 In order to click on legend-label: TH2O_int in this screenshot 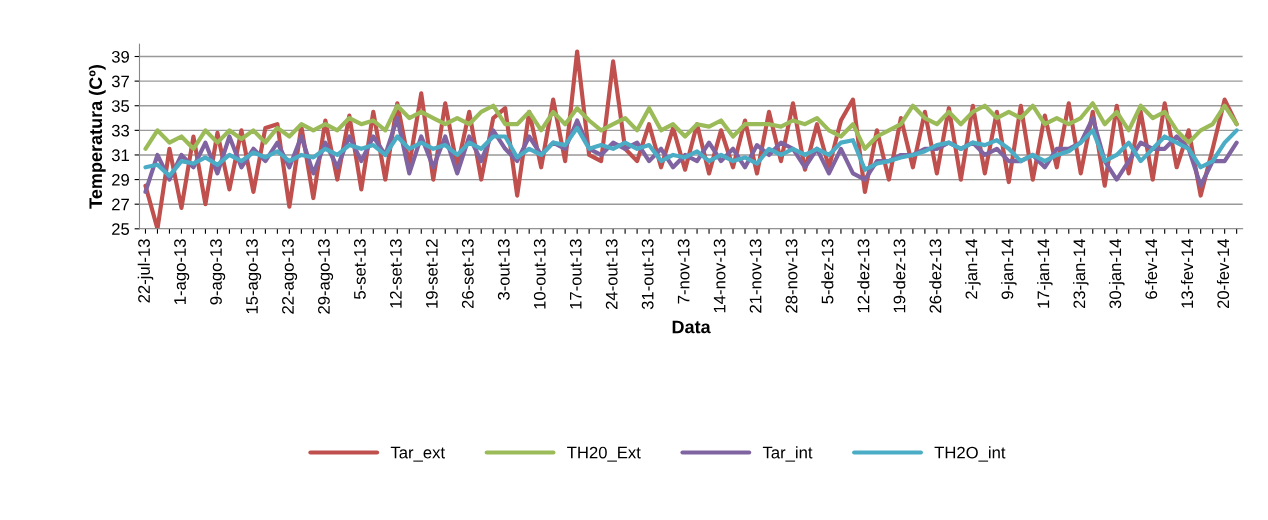, I will do `click(970, 454)`.